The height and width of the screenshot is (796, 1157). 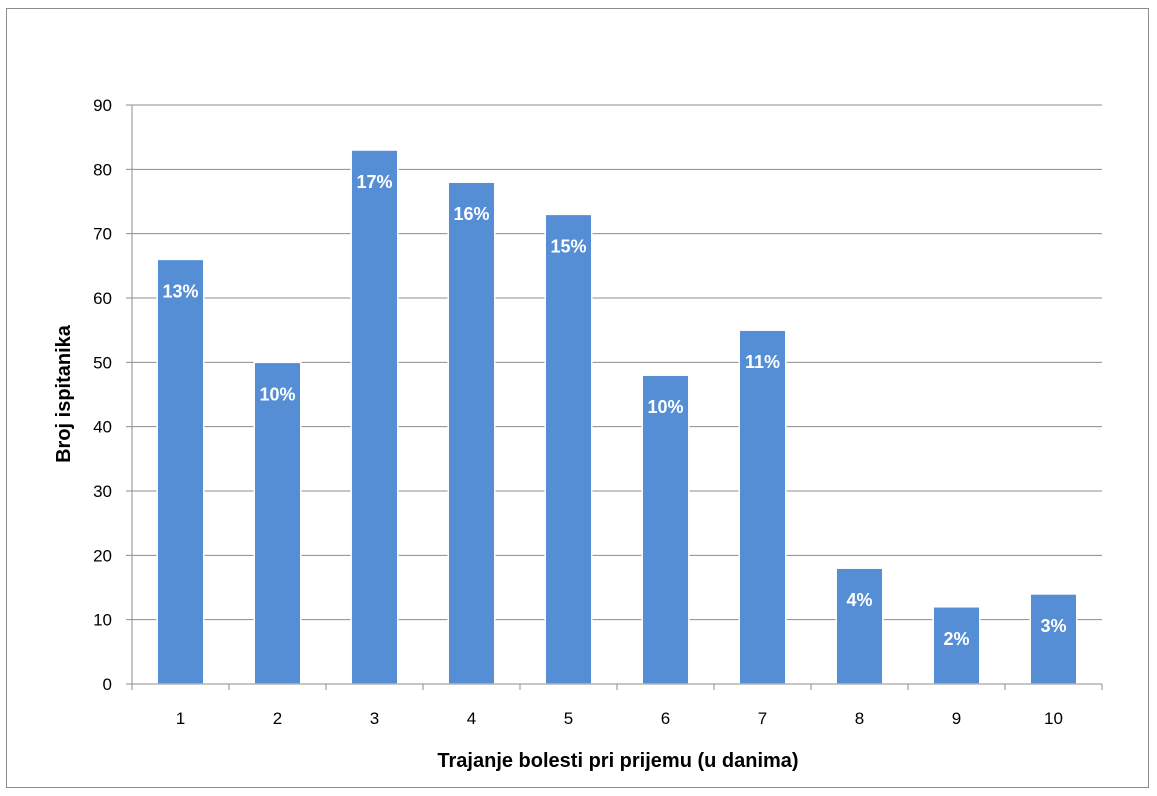 I want to click on y-axis-title: Broj ispitanika, so click(x=64, y=393).